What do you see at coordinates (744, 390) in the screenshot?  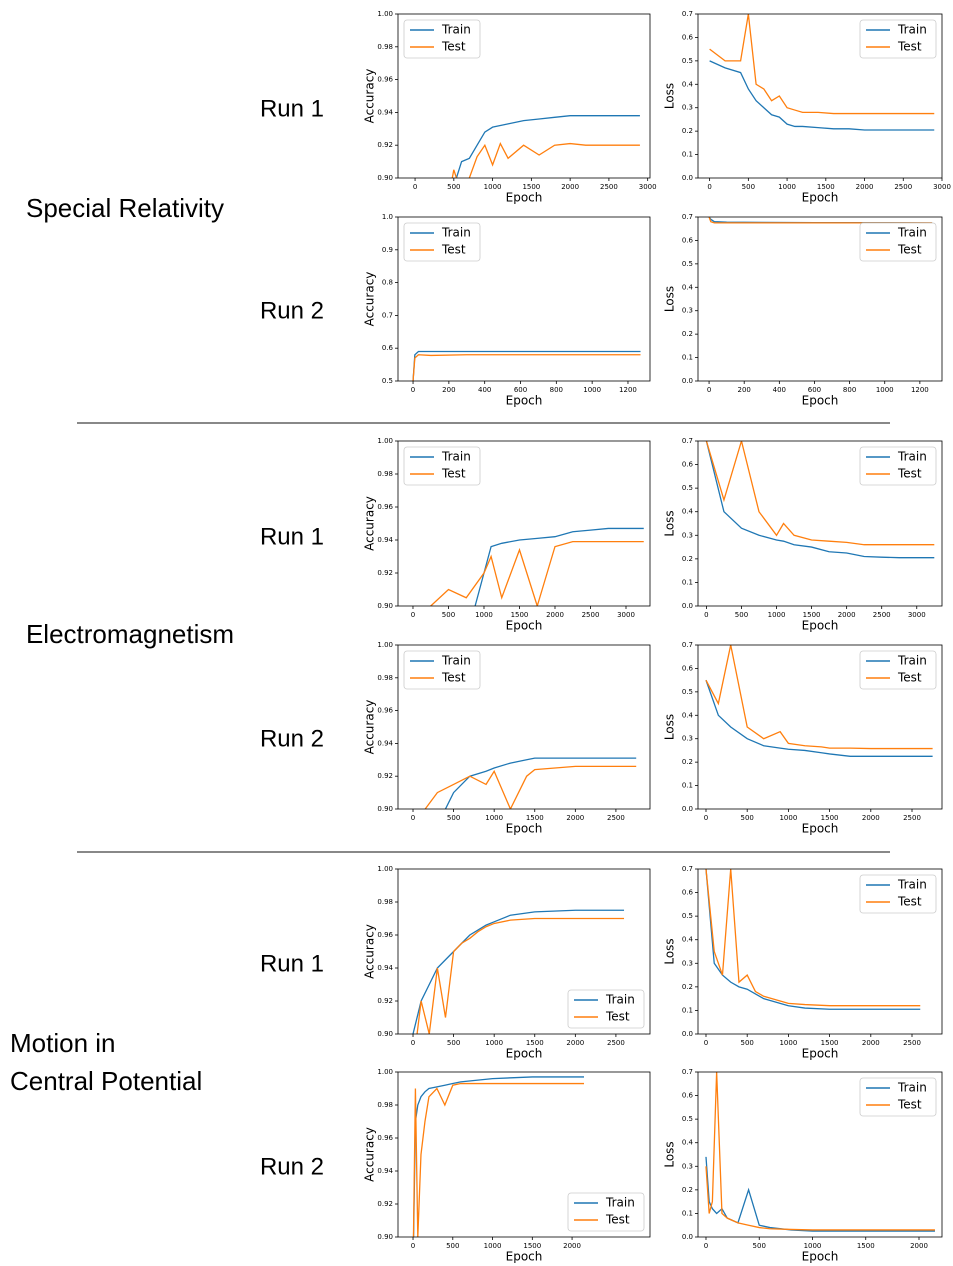 I see `x-tick-label: 200` at bounding box center [744, 390].